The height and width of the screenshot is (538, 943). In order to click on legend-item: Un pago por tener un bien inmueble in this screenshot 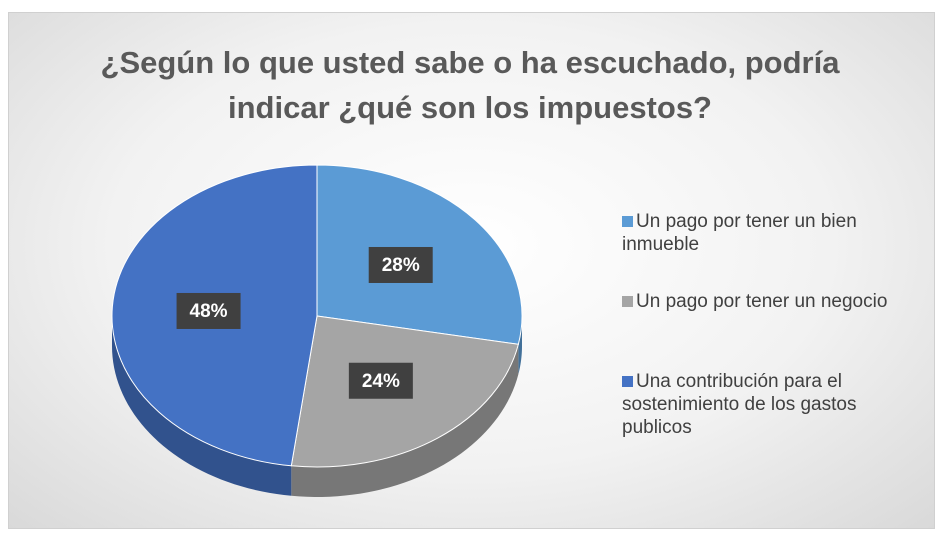, I will do `click(772, 233)`.